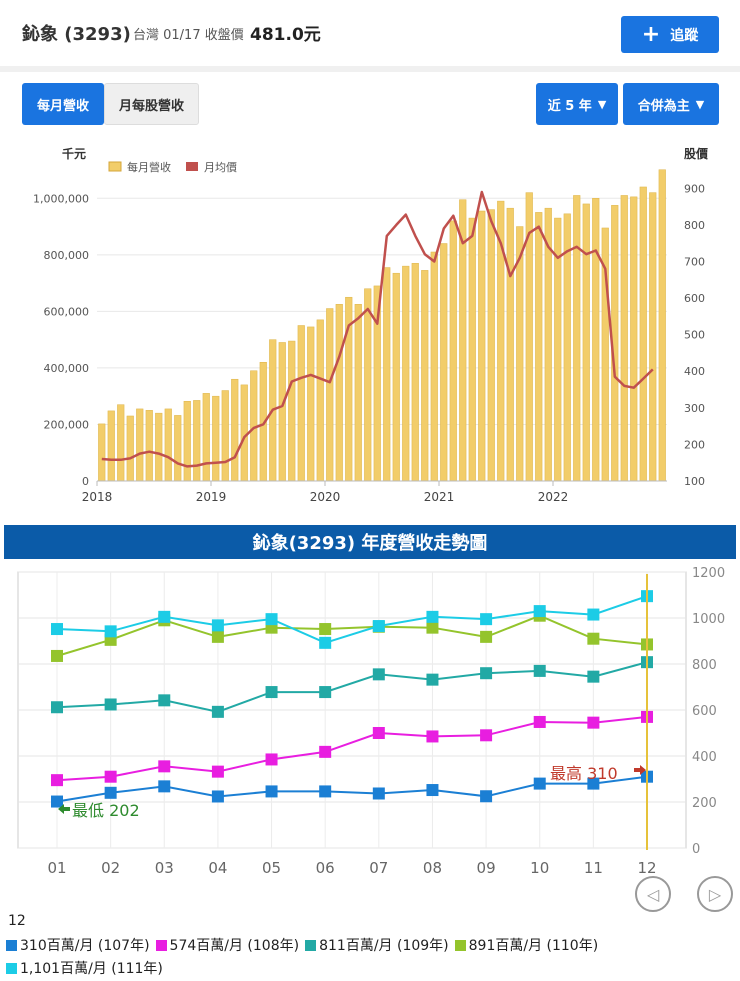 The height and width of the screenshot is (981, 740). I want to click on x-tick-label: 2022, so click(553, 497).